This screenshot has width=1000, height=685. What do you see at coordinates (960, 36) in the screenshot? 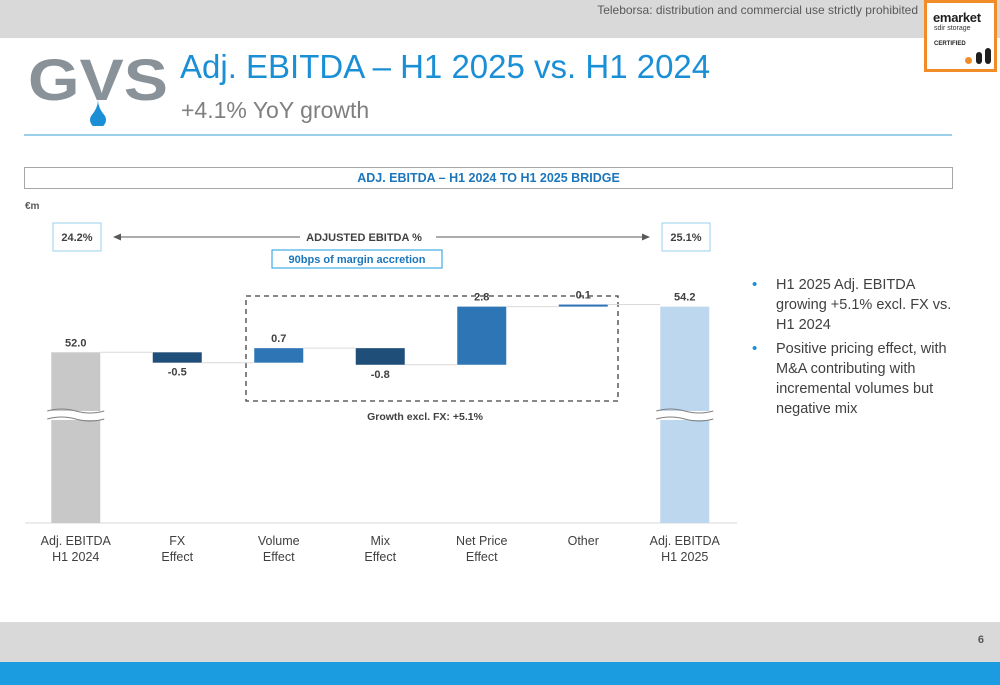
I see `emarket-certified-badge: emarket sdir storage CERTIFIED` at bounding box center [960, 36].